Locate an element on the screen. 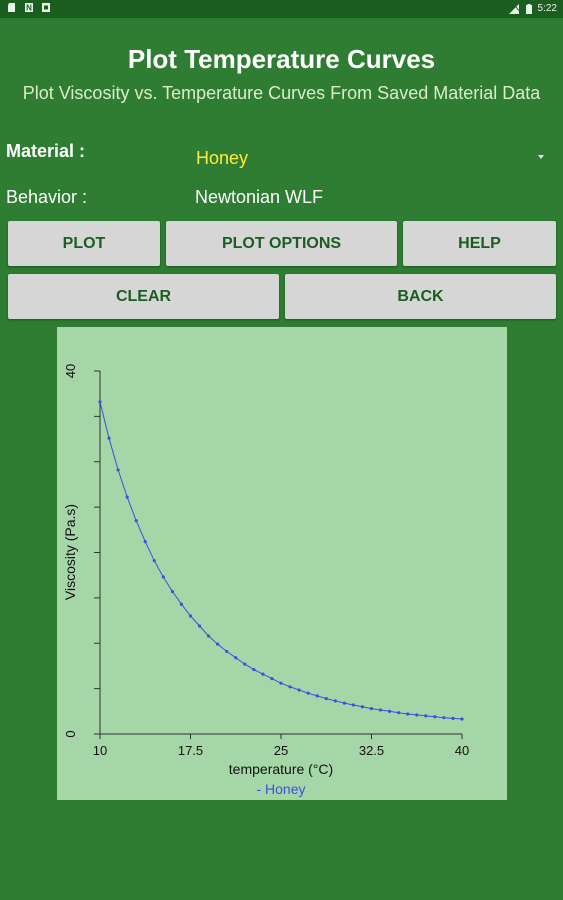  battery-icon is located at coordinates (528, 8).